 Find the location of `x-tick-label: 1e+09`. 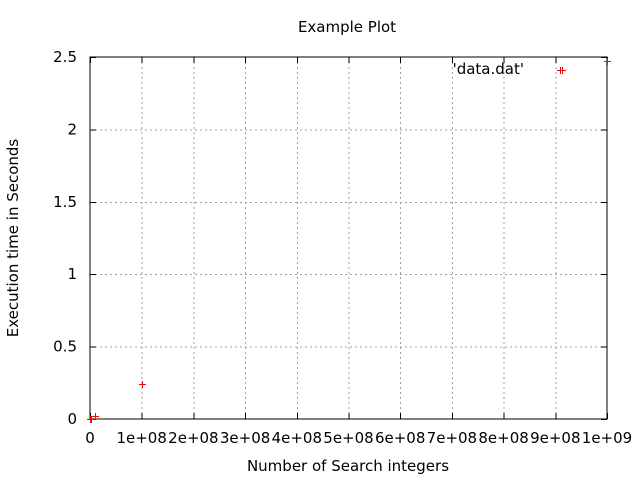

x-tick-label: 1e+09 is located at coordinates (607, 438).